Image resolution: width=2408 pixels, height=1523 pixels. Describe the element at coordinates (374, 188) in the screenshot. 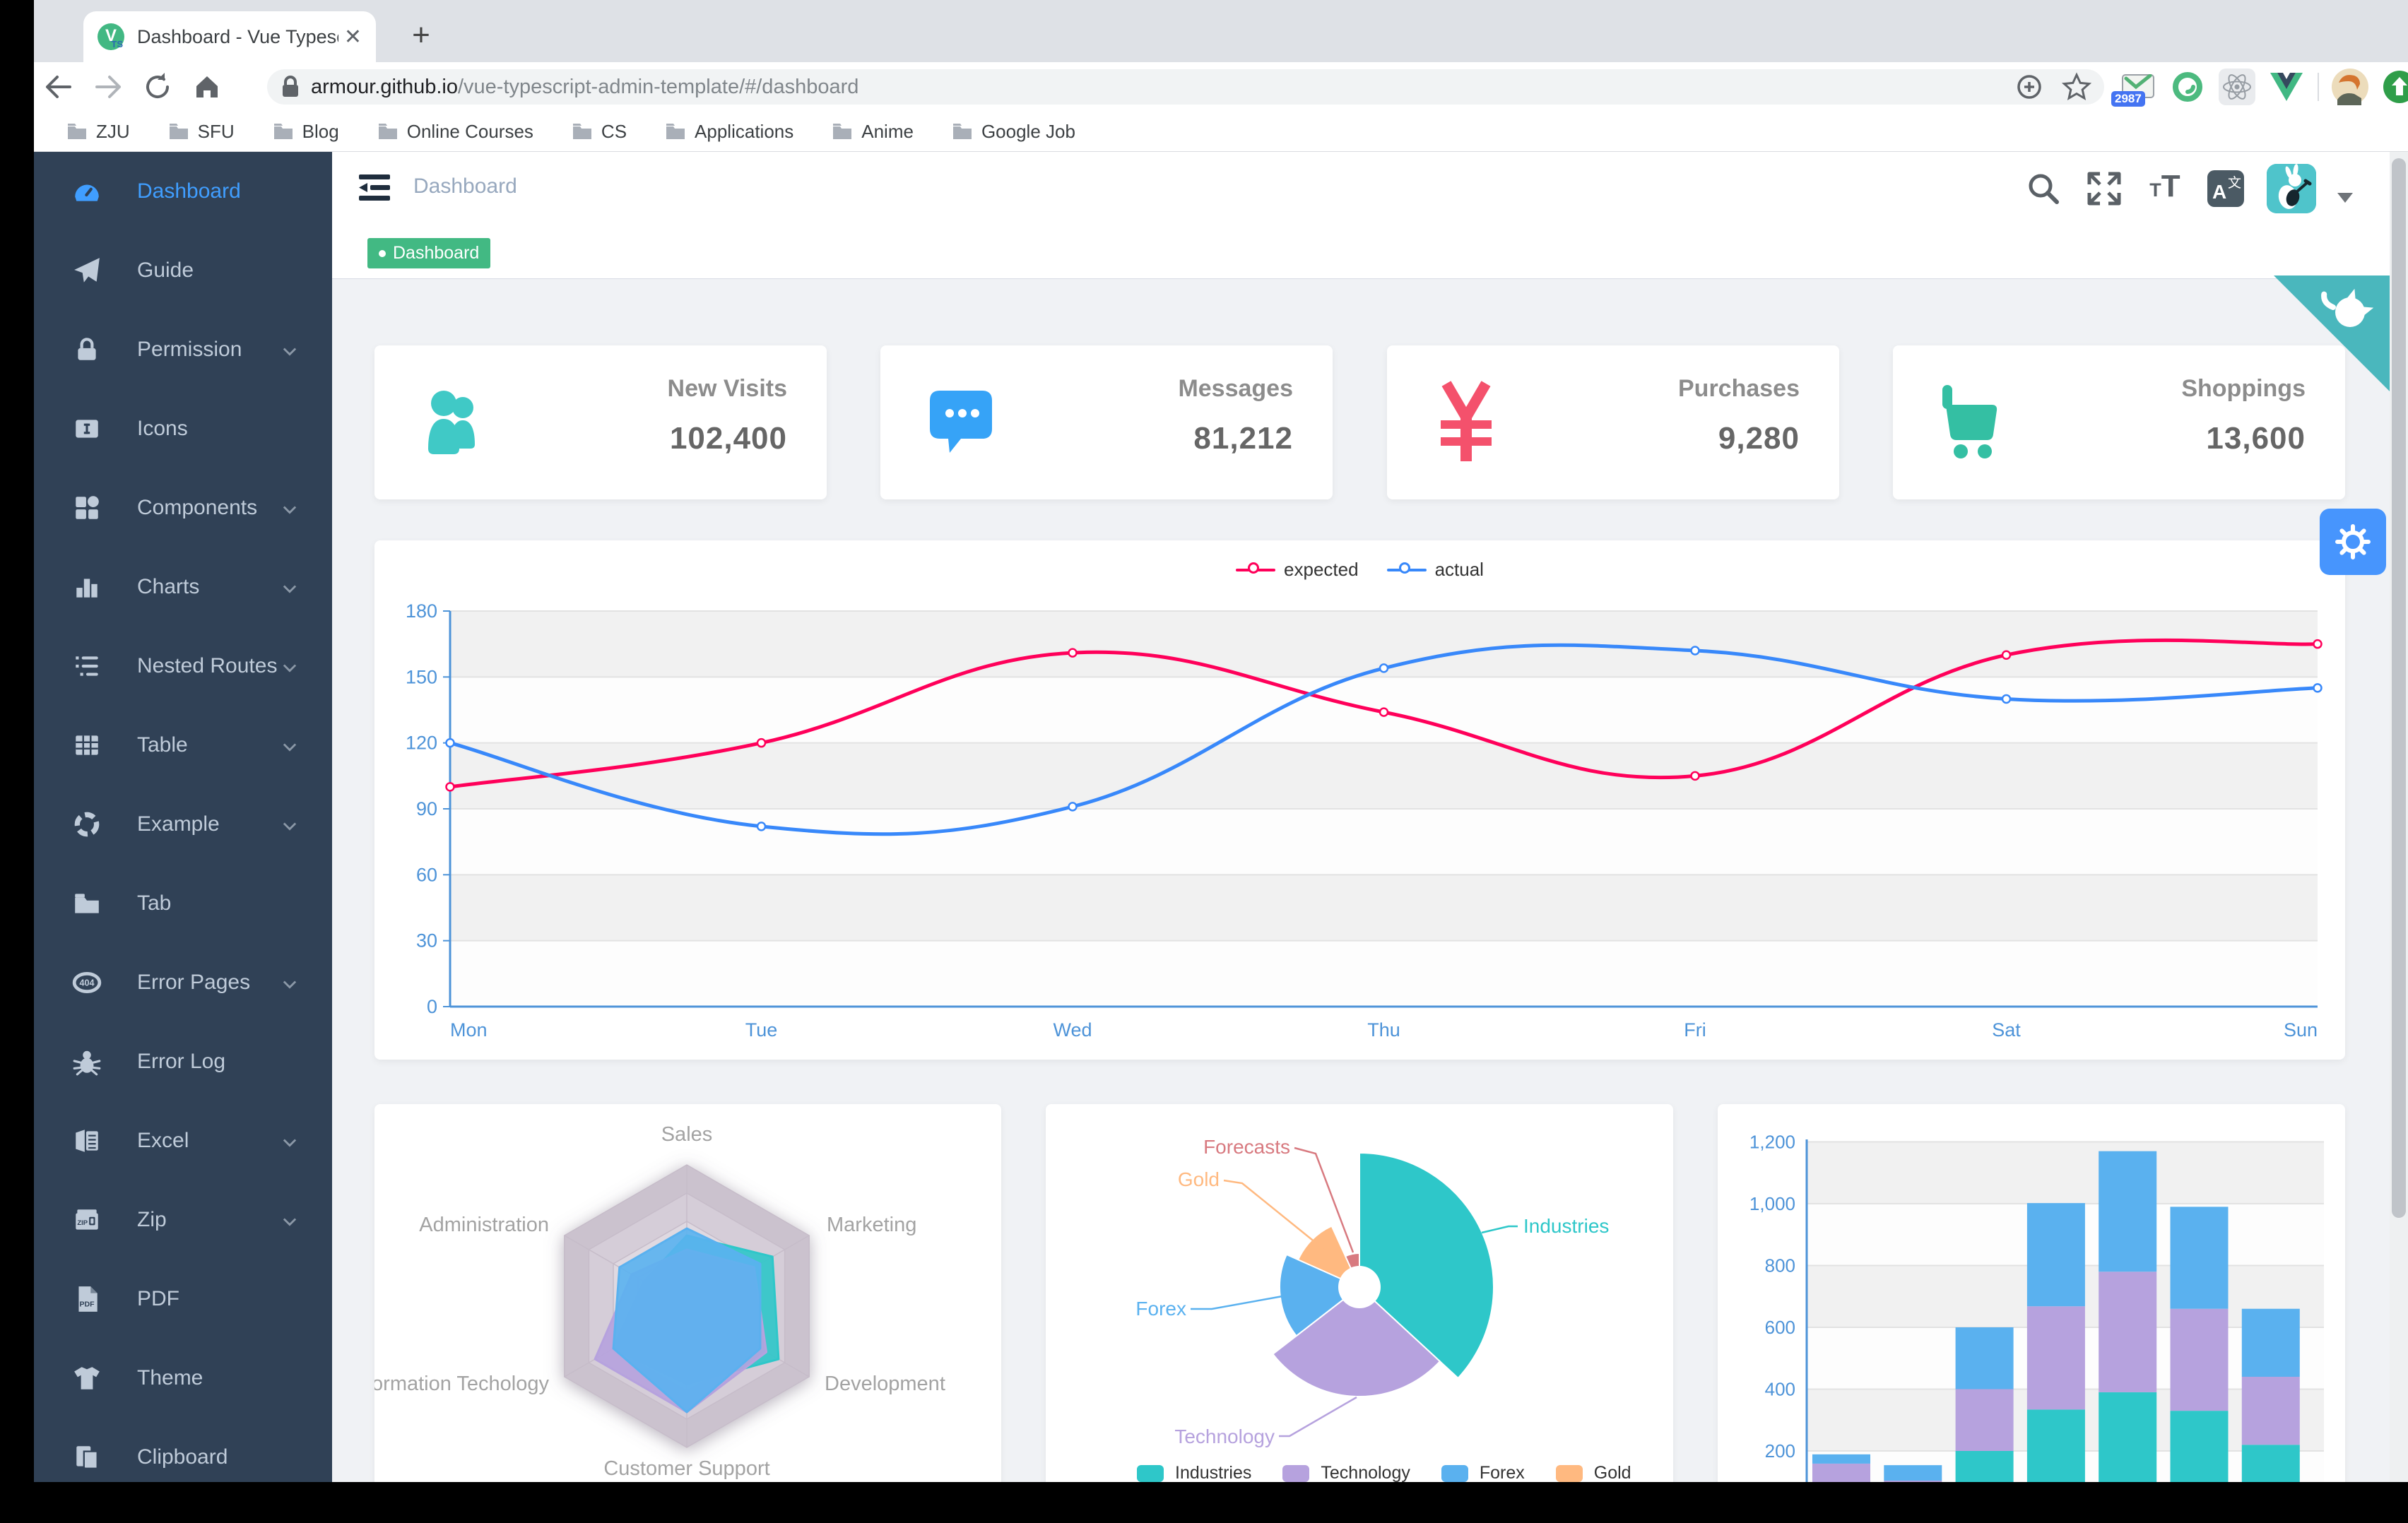

I see `sidebar-toggle-icon` at that location.